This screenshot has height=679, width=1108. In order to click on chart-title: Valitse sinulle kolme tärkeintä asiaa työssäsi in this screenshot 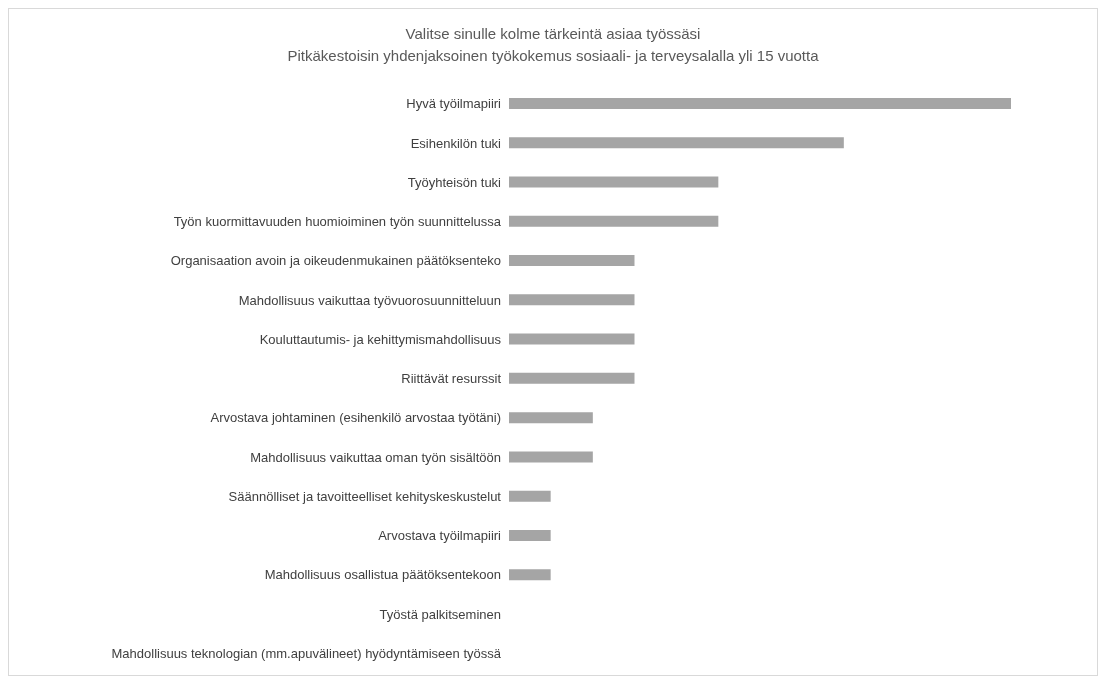, I will do `click(553, 34)`.